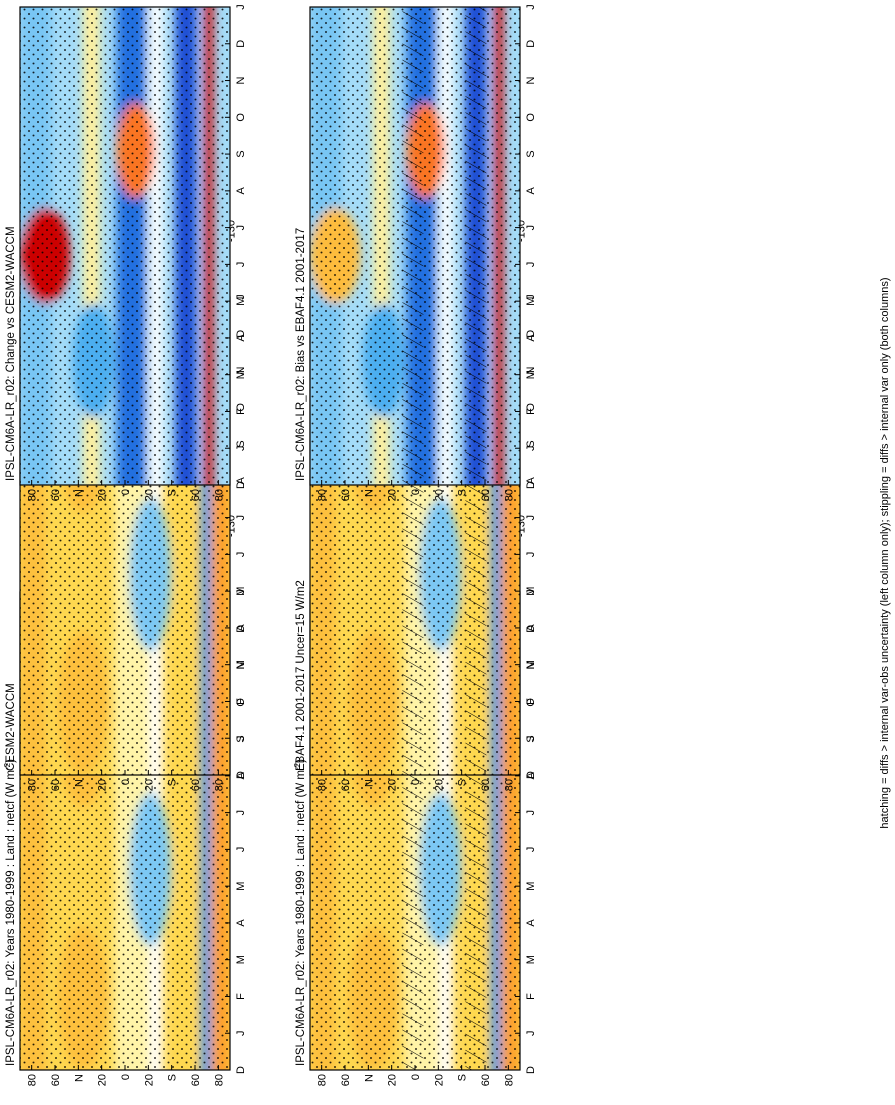  What do you see at coordinates (125, 246) in the screenshot?
I see `stippling` at bounding box center [125, 246].